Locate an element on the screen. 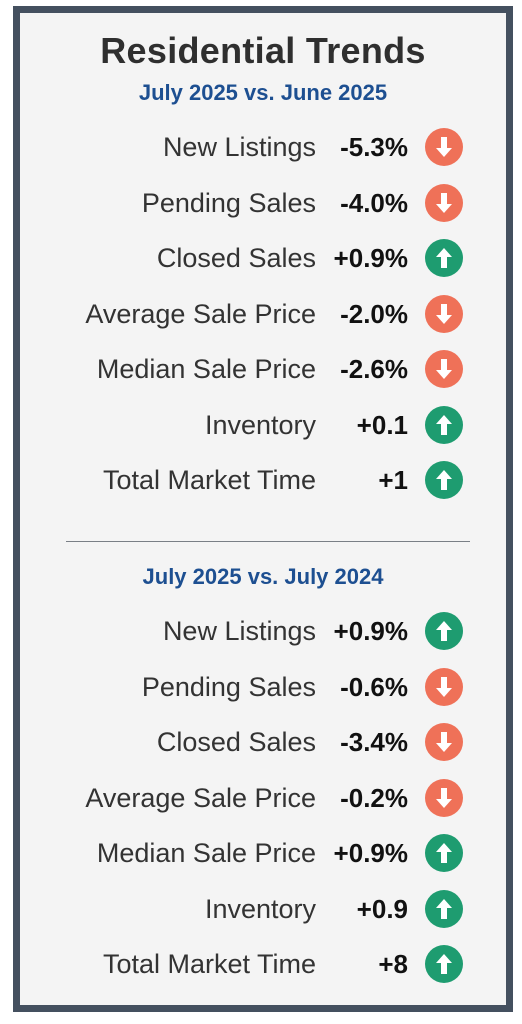 Image resolution: width=522 pixels, height=1024 pixels. trend-row: Median Sale Price -2.6% is located at coordinates (263, 369).